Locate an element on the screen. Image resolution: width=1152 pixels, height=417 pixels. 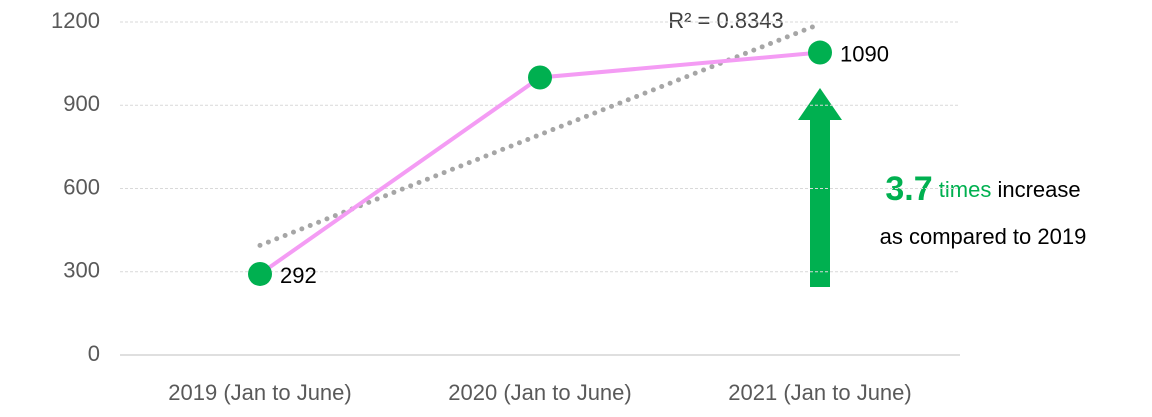
annotation-number: 3.7 is located at coordinates (908, 189).